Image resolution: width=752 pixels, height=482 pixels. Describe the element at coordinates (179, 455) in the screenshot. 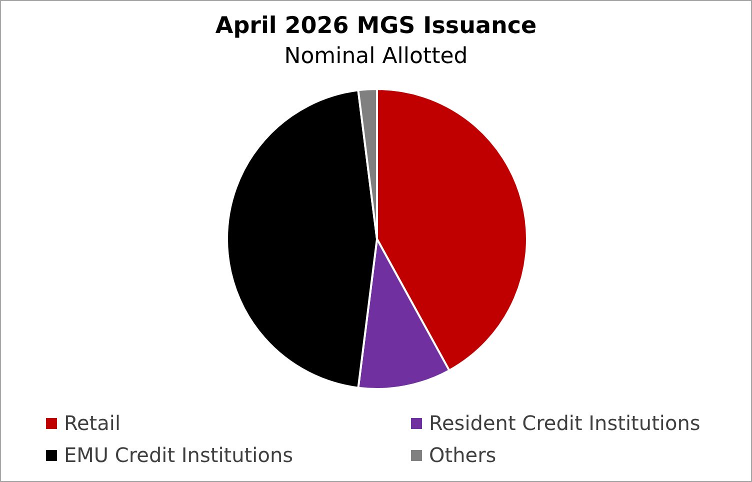

I see `legend-label: EMU Credit Institutions` at that location.